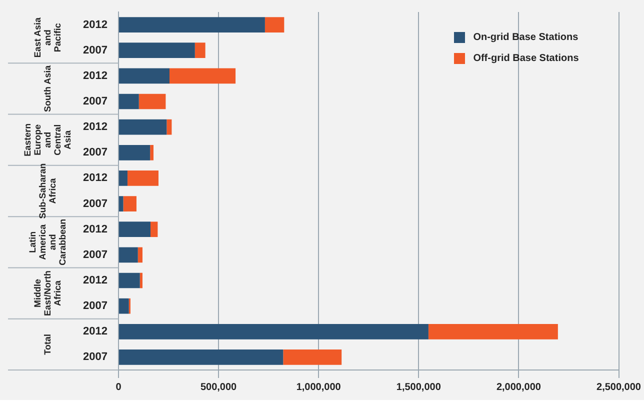  What do you see at coordinates (519, 387) in the screenshot?
I see `x-tick-label: 2,000,000` at bounding box center [519, 387].